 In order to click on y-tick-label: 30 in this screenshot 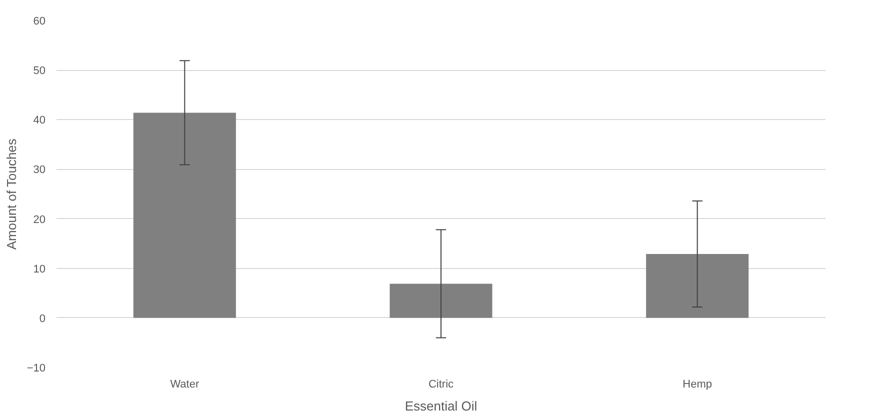, I will do `click(39, 170)`.